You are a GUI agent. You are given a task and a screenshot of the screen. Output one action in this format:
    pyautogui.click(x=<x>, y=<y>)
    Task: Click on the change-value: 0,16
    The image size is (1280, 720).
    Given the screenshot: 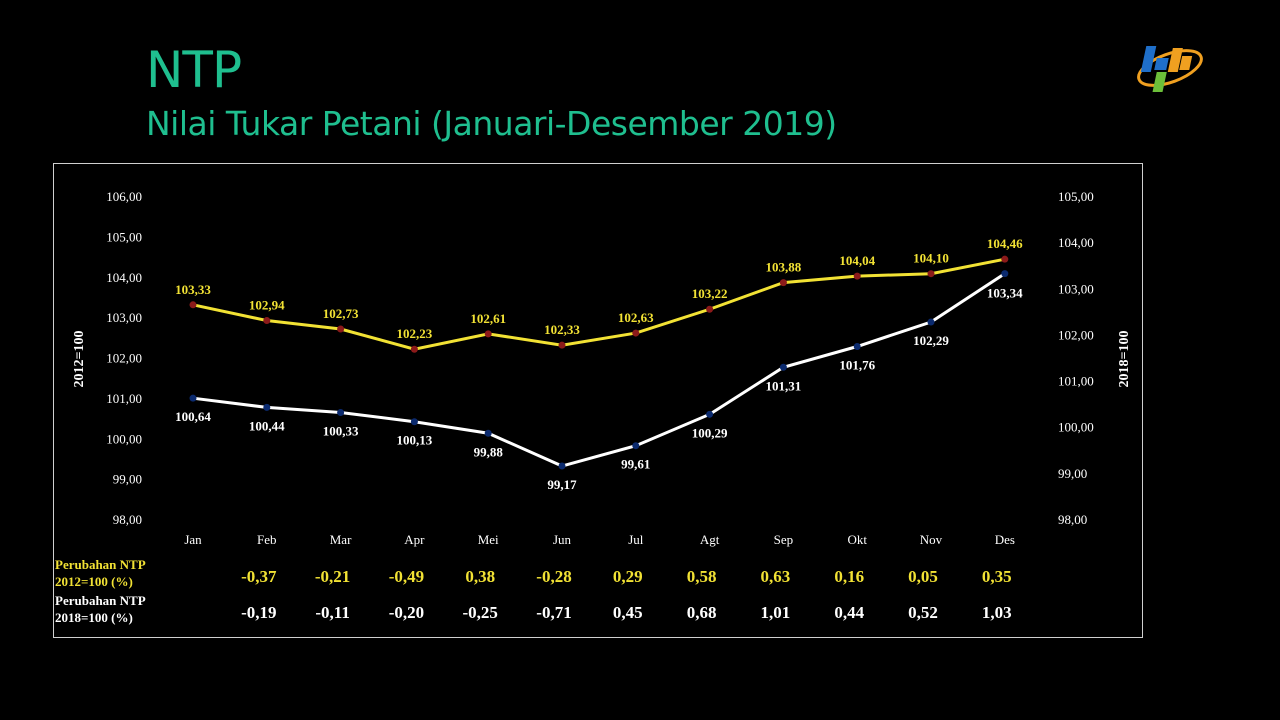 What is the action you would take?
    pyautogui.click(x=849, y=576)
    